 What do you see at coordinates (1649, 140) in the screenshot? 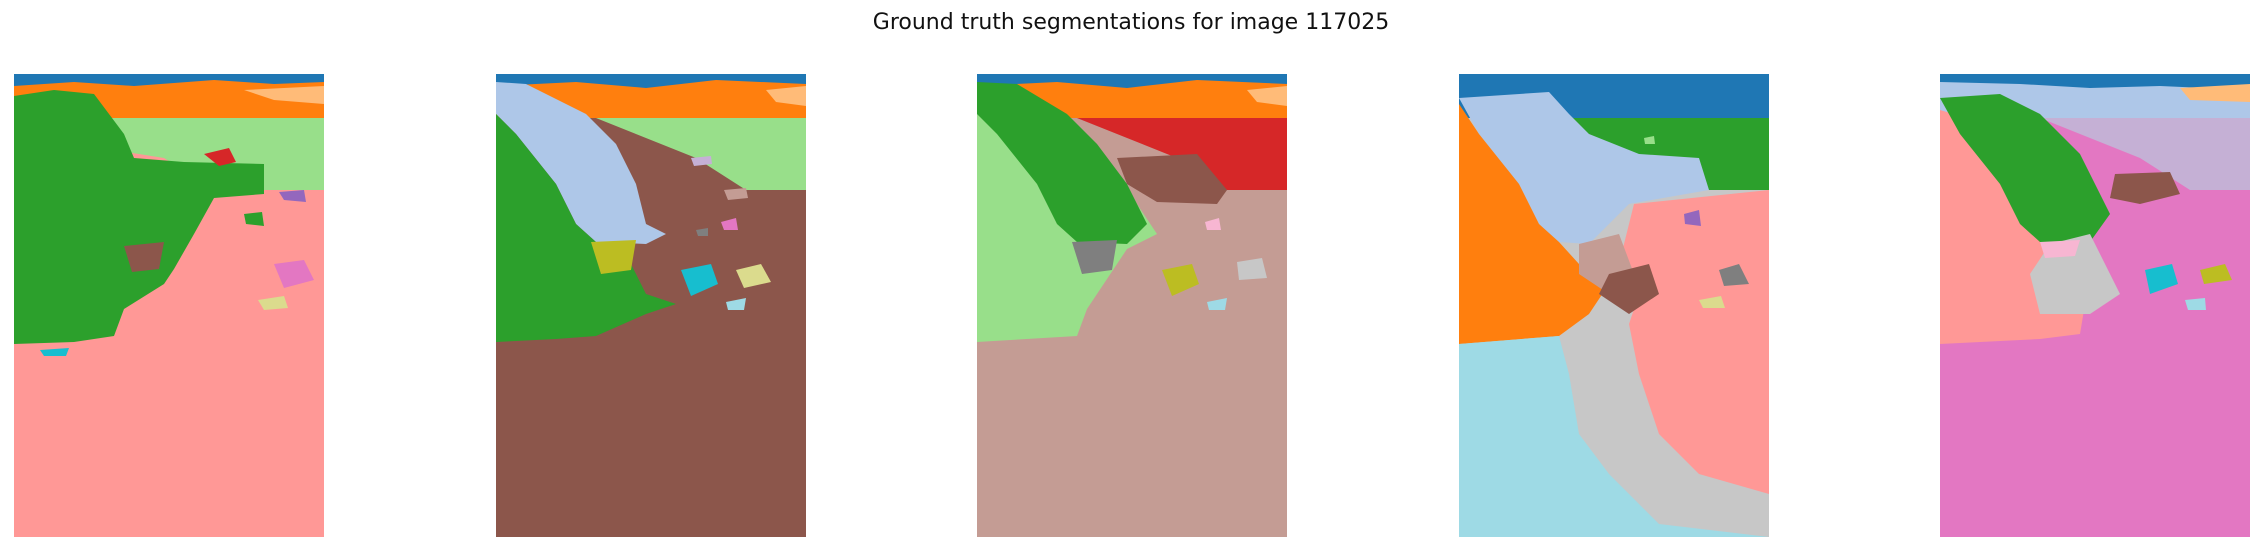
I see `light-green-patch` at bounding box center [1649, 140].